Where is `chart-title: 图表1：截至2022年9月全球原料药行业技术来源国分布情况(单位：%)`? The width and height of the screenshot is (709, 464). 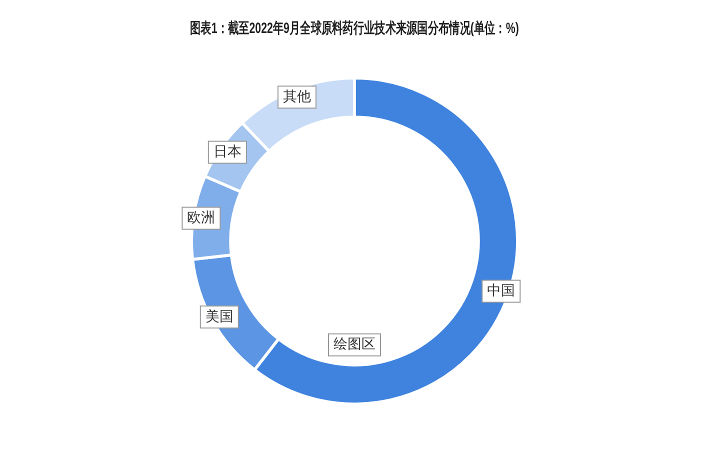 chart-title: 图表1：截至2022年9月全球原料药行业技术来源国分布情况(单位：%) is located at coordinates (354, 28).